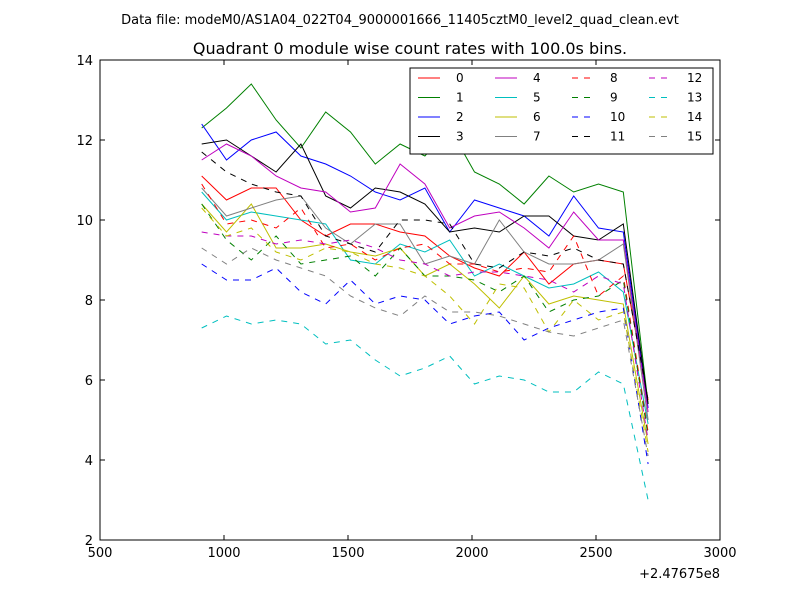 This screenshot has width=800, height=600. I want to click on x-axis-offset-label: +2.47675e8, so click(679, 574).